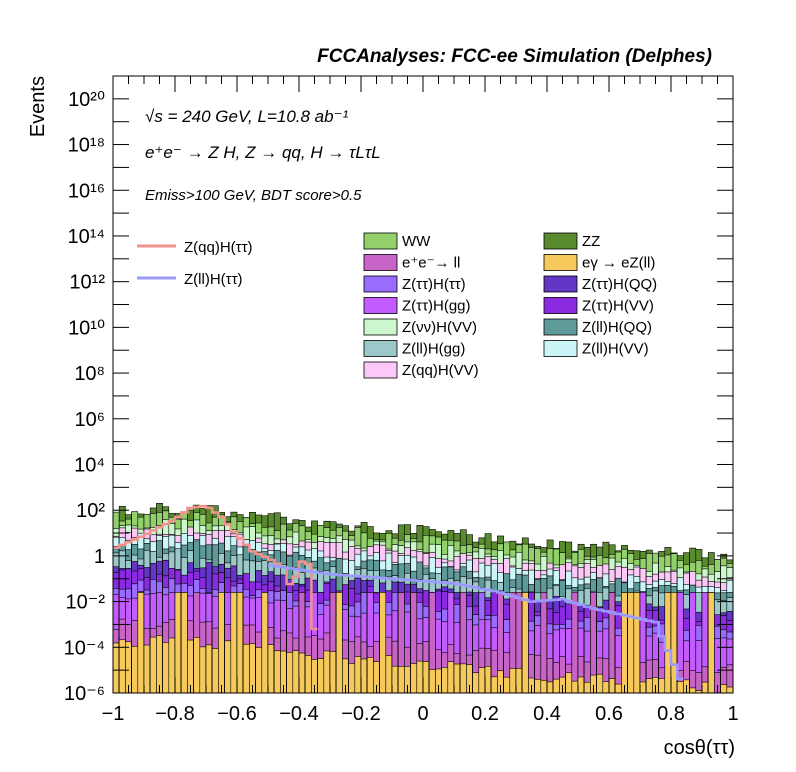 This screenshot has width=796, height=772. I want to click on energy-lumi-label: √s = 240 GeV, L=10.8 ab⁻¹, so click(247, 116).